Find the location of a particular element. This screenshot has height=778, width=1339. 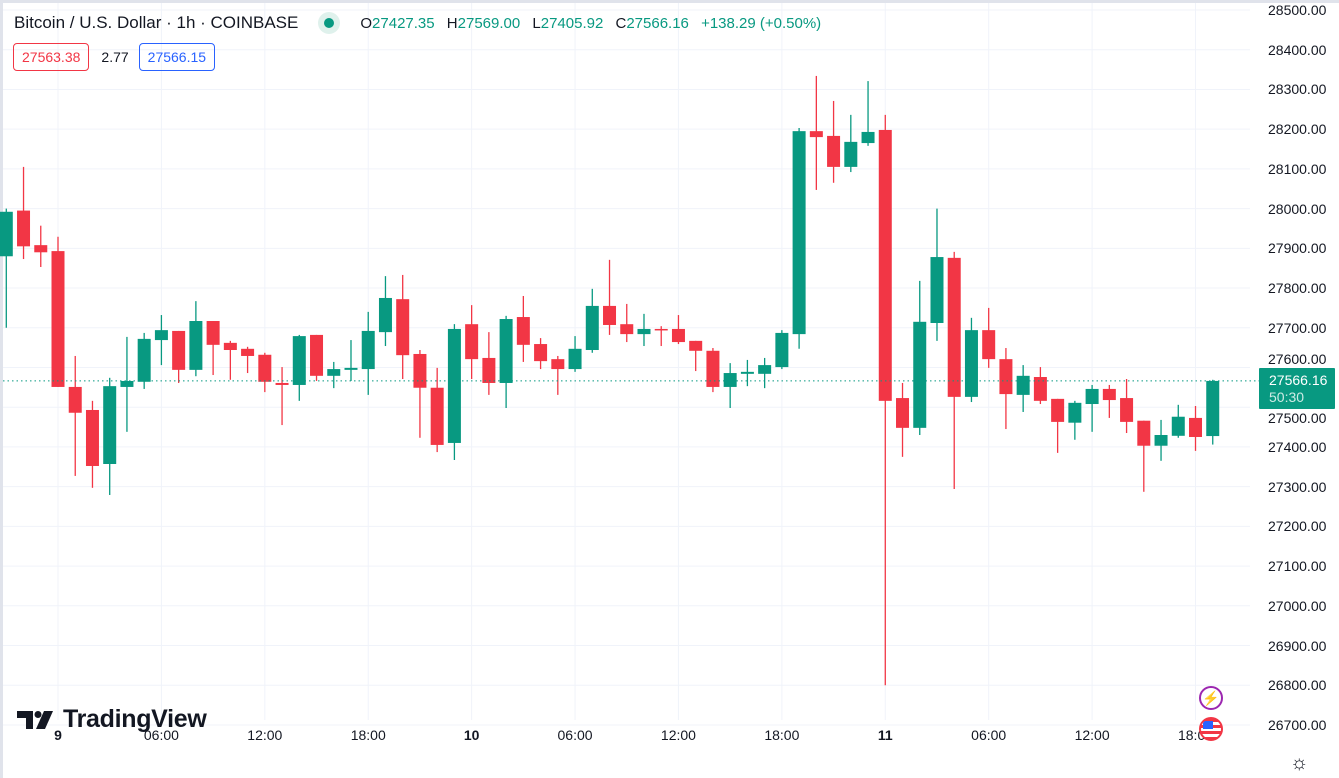

us-flag-icon is located at coordinates (1211, 729).